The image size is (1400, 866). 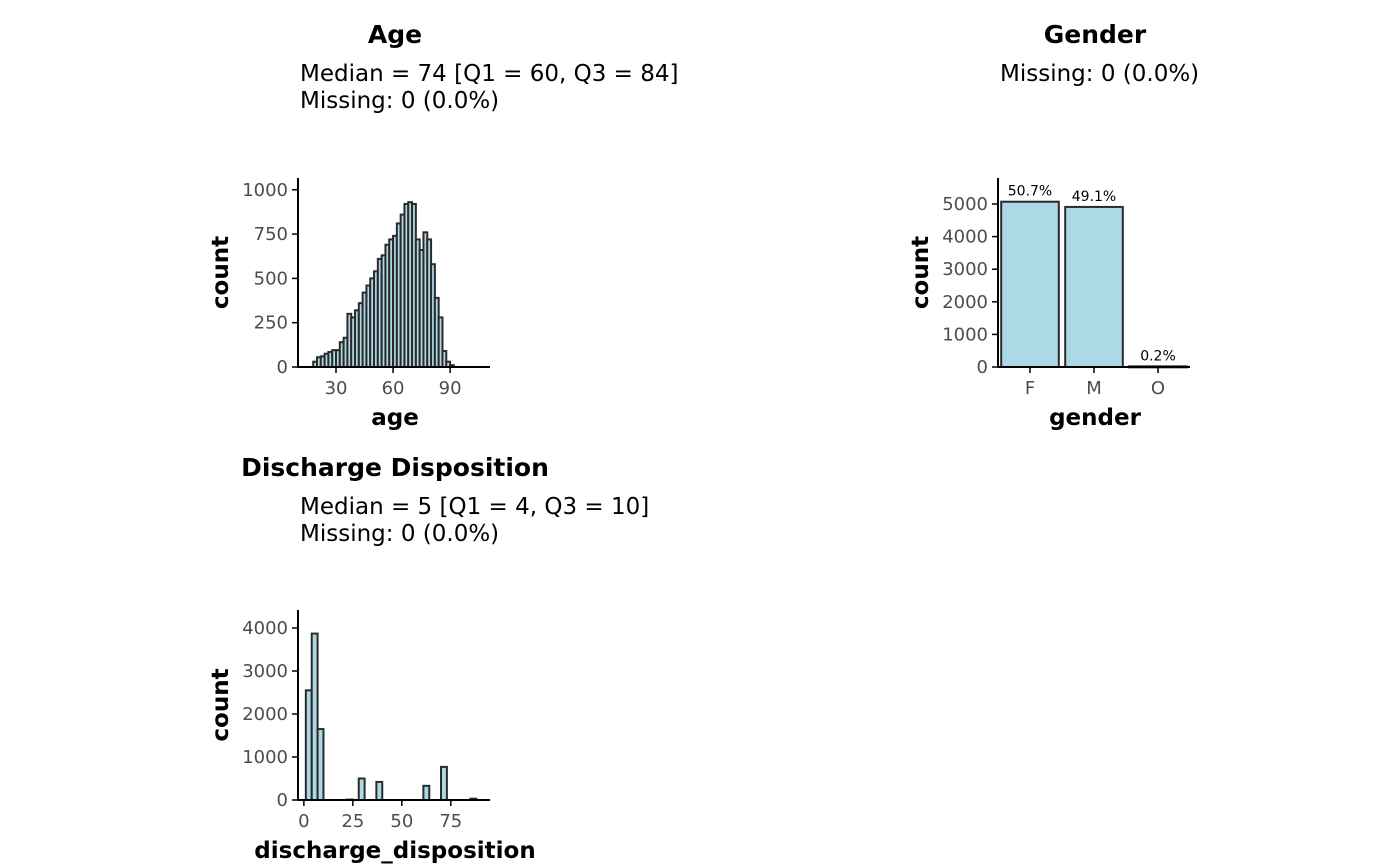 I want to click on y-tick-label: 5000, so click(x=965, y=204).